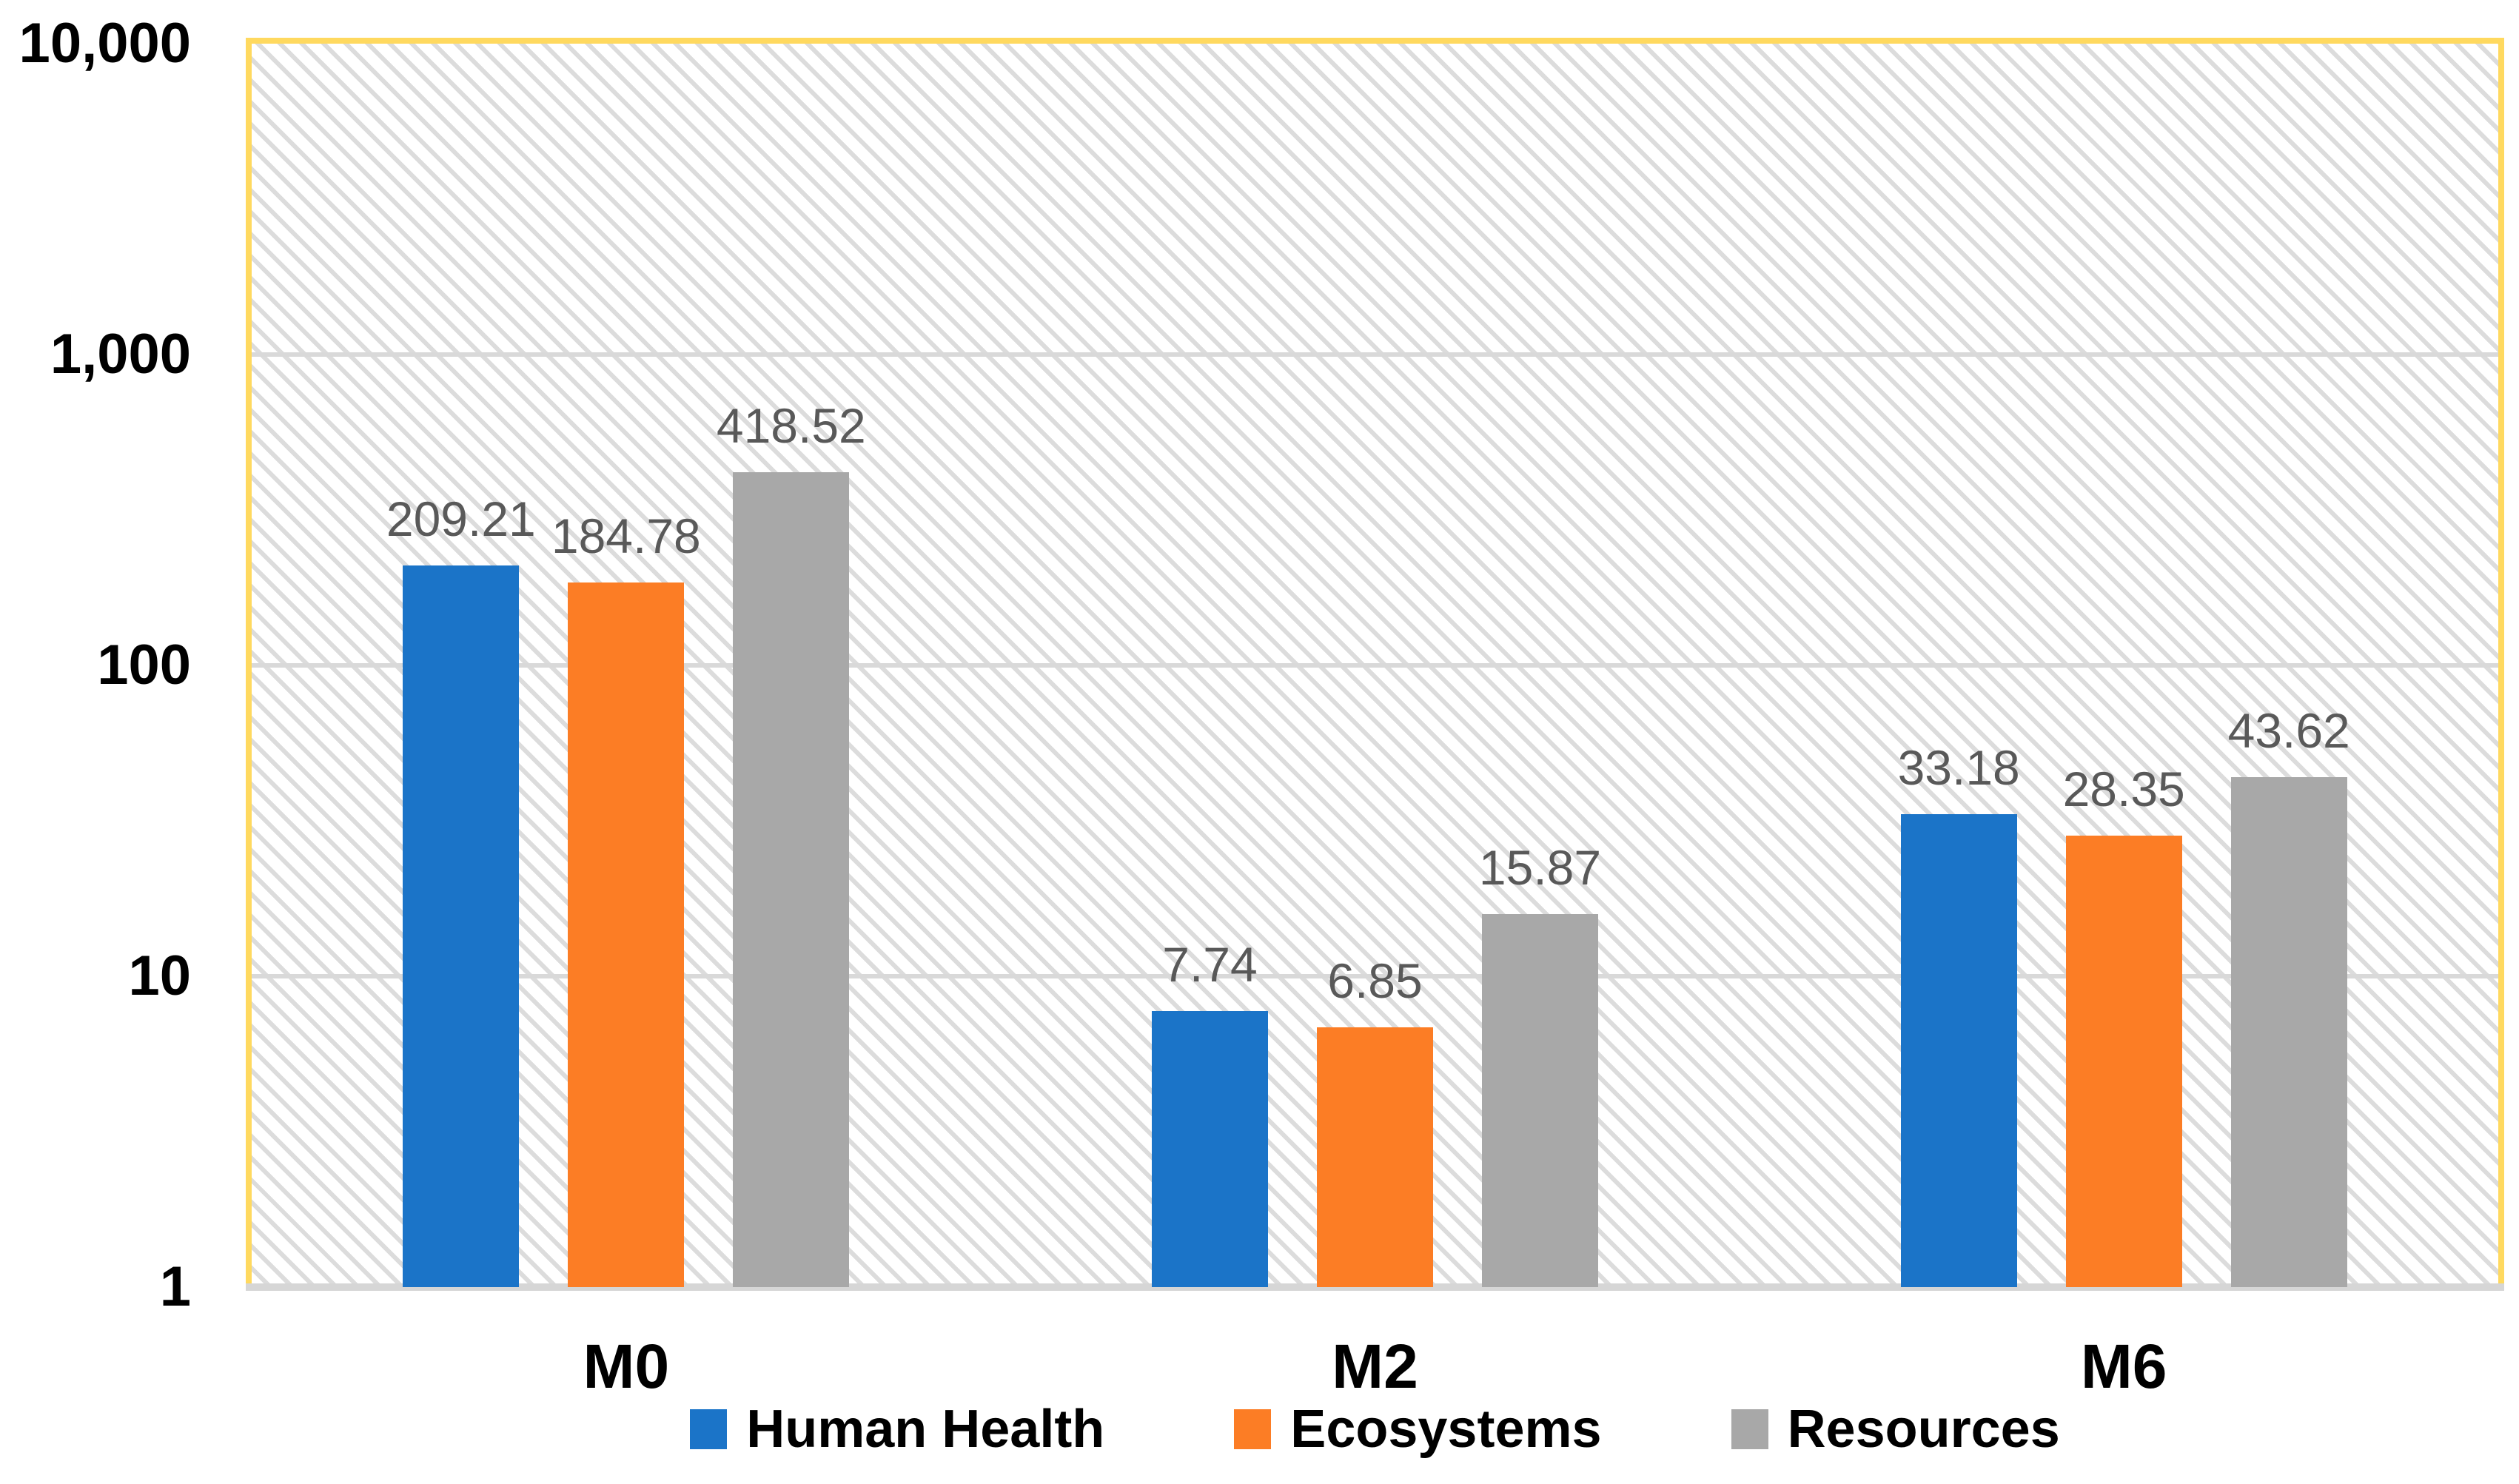 The width and height of the screenshot is (2519, 1484). Describe the element at coordinates (791, 425) in the screenshot. I see `bar-value-label: 418.52` at that location.